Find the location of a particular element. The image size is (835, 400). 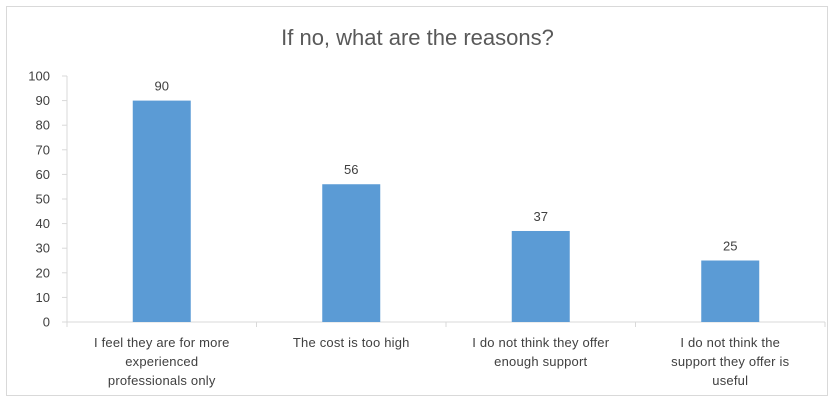

x-category-label-line: professionals only is located at coordinates (161, 380).